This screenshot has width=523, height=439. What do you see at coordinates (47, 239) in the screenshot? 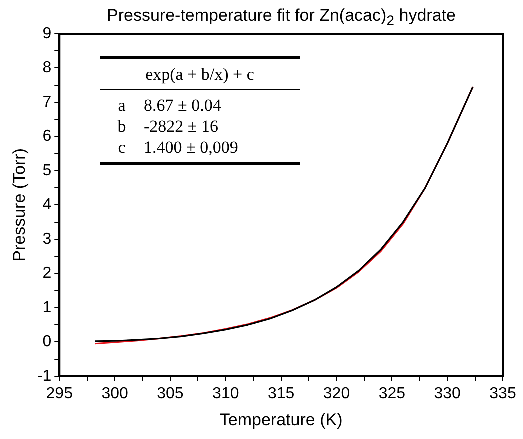
I see `y-tick-label: 3` at bounding box center [47, 239].